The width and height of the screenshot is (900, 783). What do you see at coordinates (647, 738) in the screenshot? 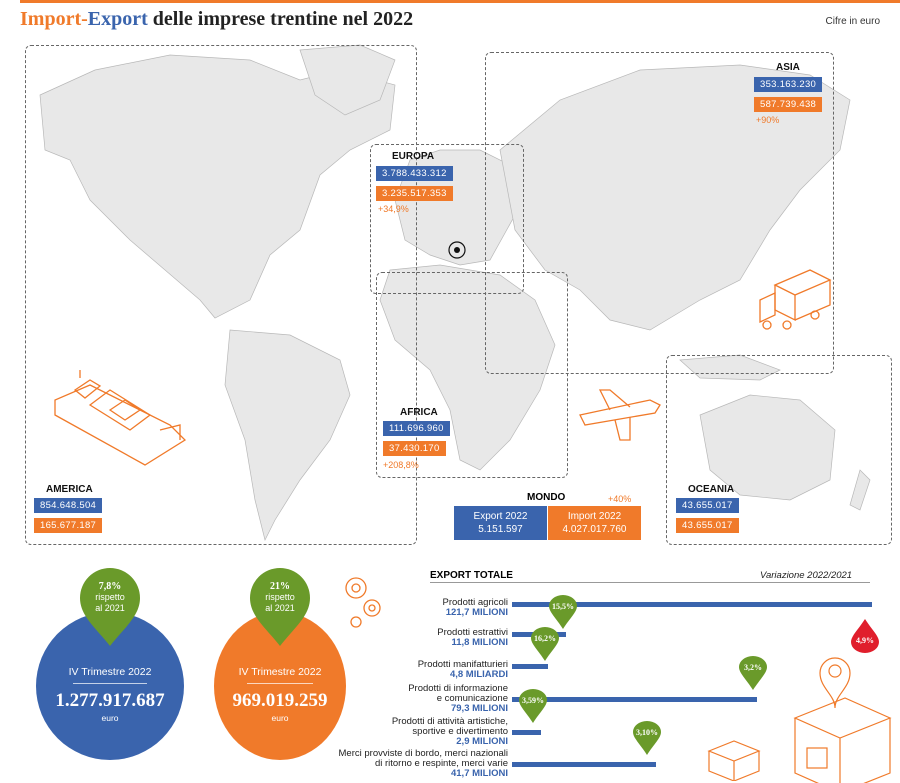
I see `export-change-marker-5: 3,10%` at bounding box center [647, 738].